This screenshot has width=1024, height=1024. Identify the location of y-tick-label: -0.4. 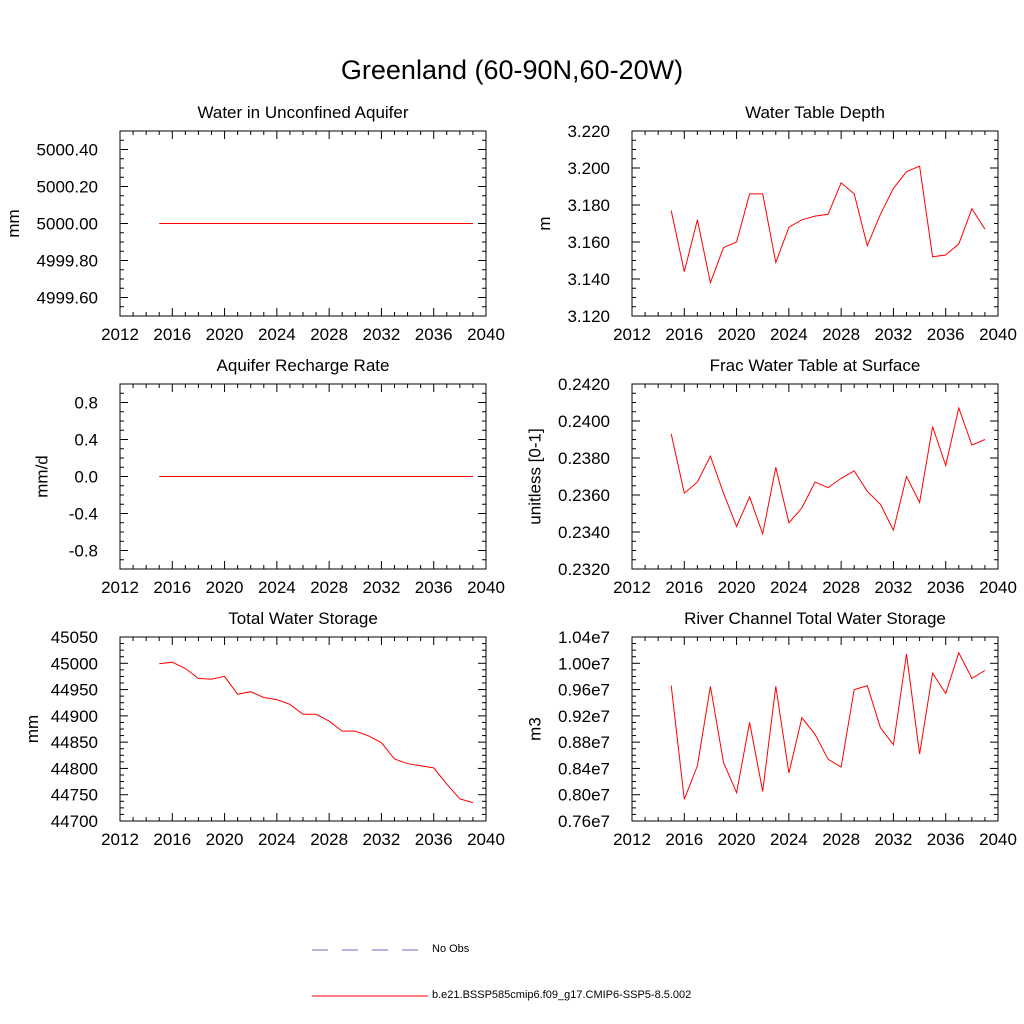
(83, 514).